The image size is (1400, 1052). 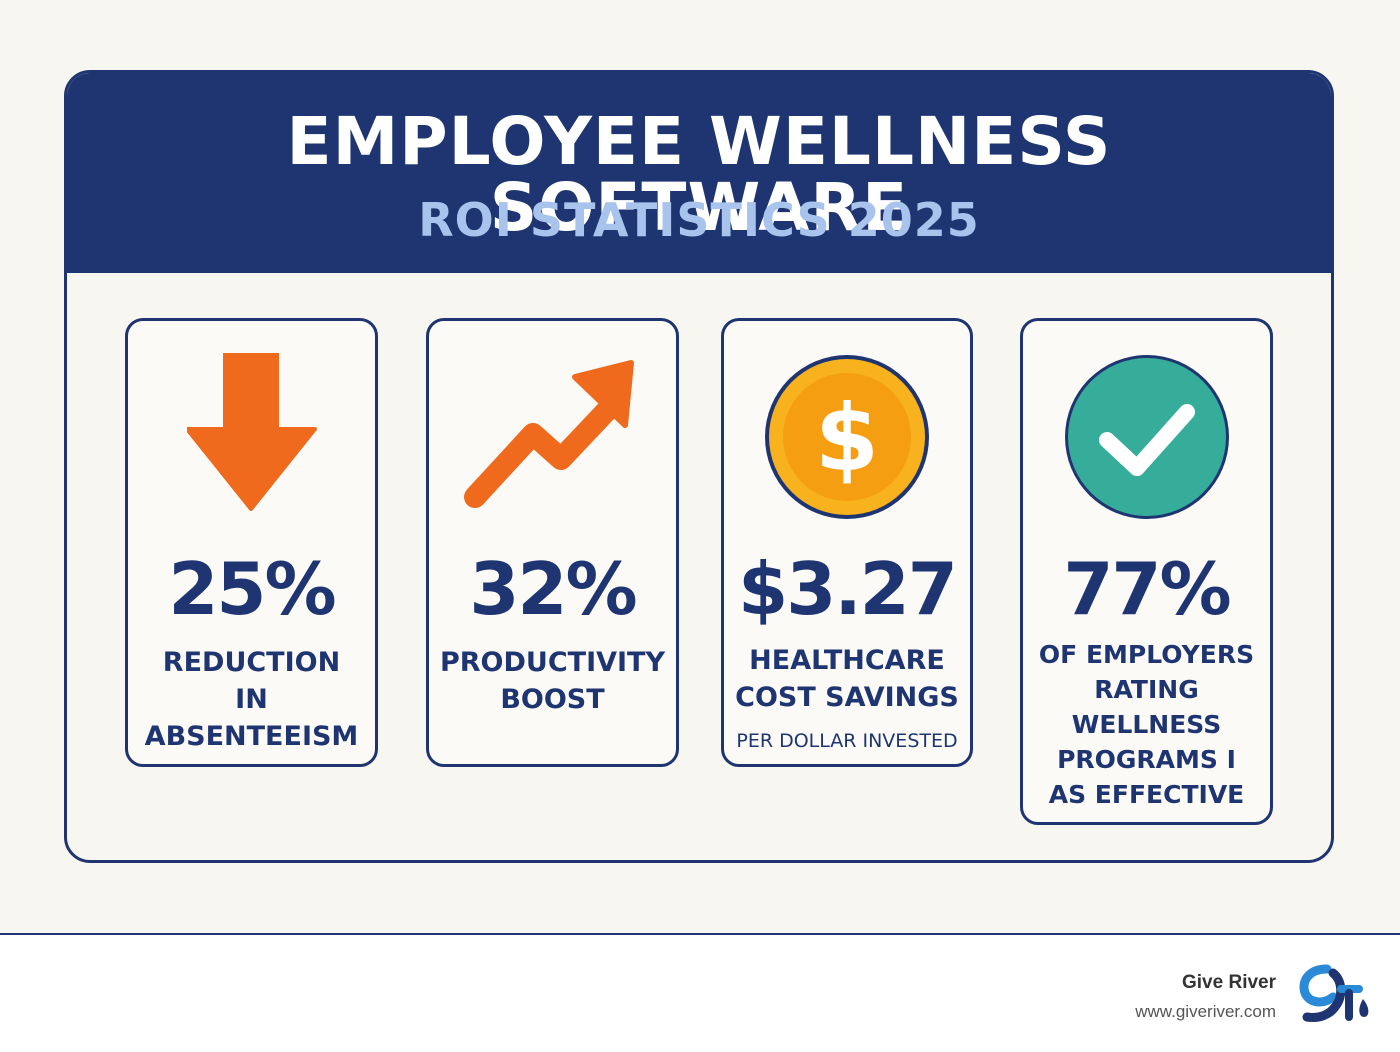 I want to click on stat-value: 77%, so click(x=1147, y=589).